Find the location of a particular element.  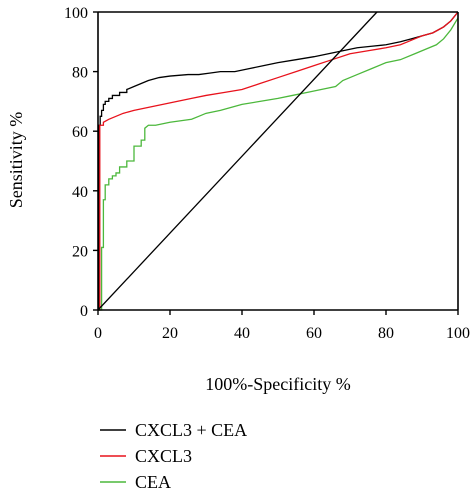

legend: CXCL3 + CEA CXCL3 CEA is located at coordinates (173, 456).